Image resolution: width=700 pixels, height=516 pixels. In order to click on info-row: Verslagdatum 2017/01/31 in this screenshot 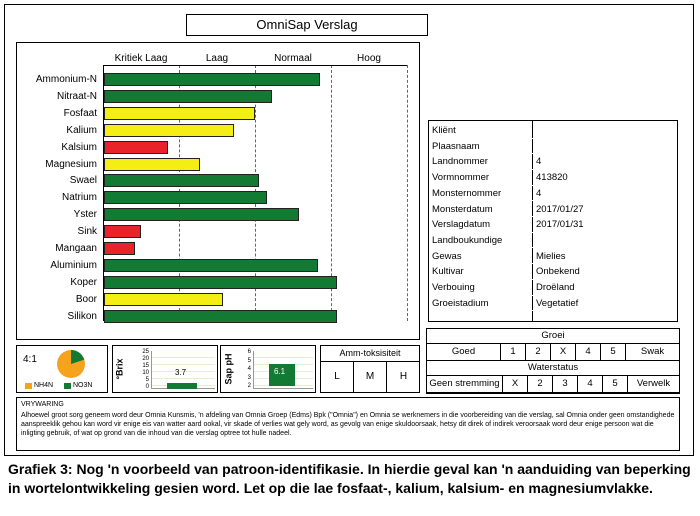, I will do `click(553, 225)`.